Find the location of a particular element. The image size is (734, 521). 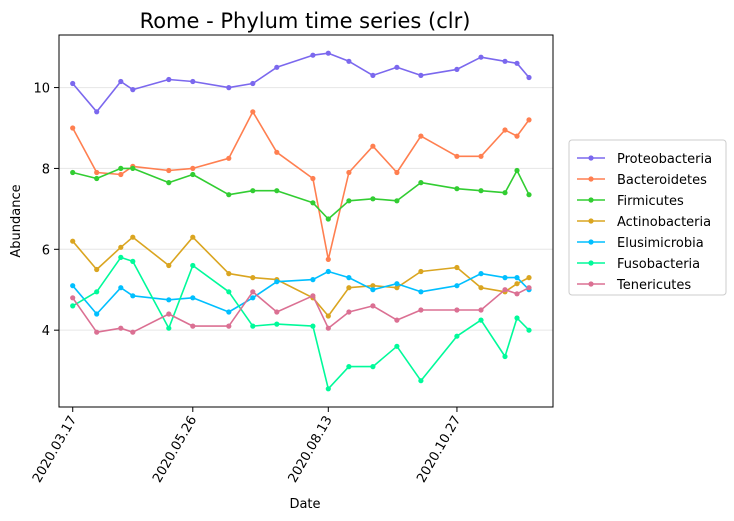

chart-title: Rome - Phylum time series (clr) is located at coordinates (305, 21).